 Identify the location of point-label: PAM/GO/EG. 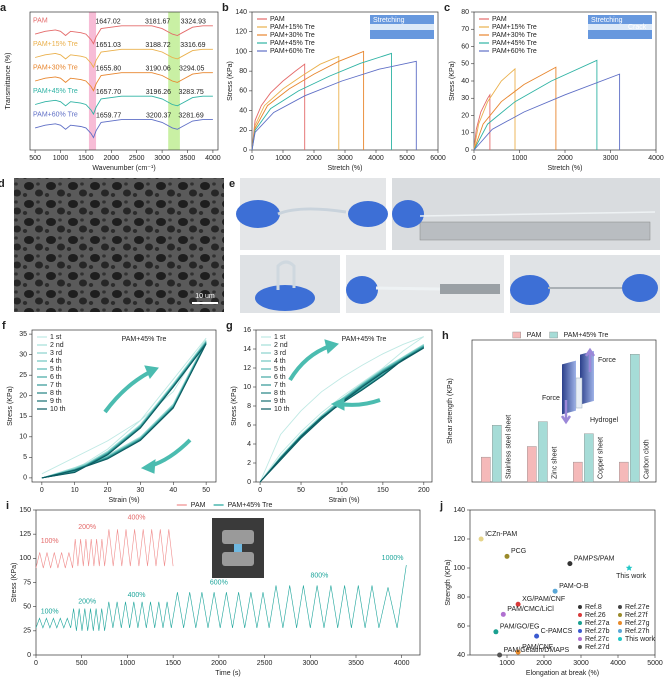
(520, 627).